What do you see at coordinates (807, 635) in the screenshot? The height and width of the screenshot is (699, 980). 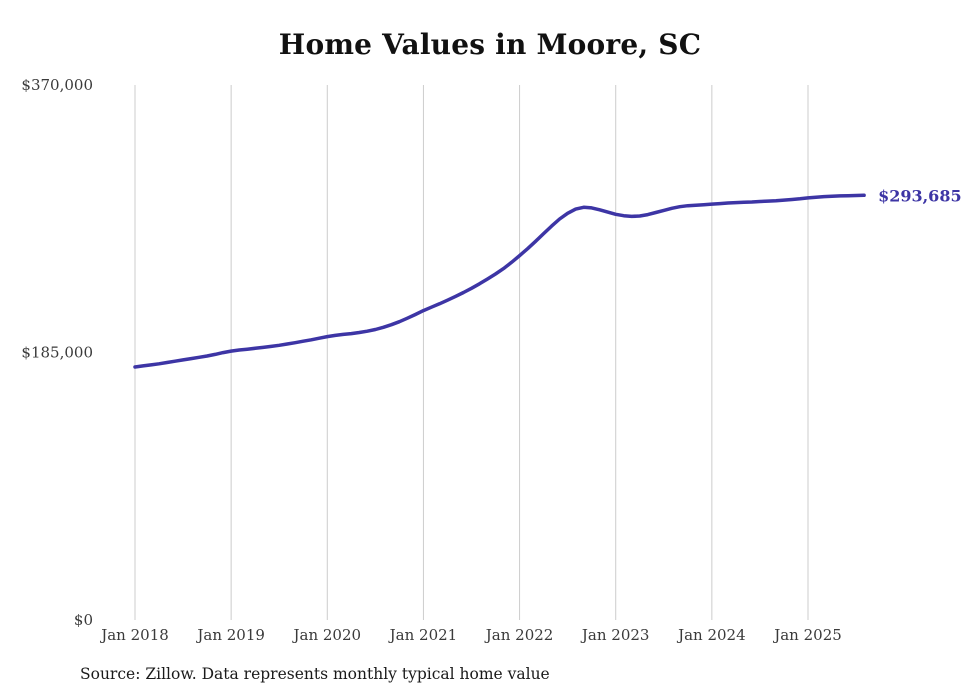 I see `x-tick-label: Jan 2025` at bounding box center [807, 635].